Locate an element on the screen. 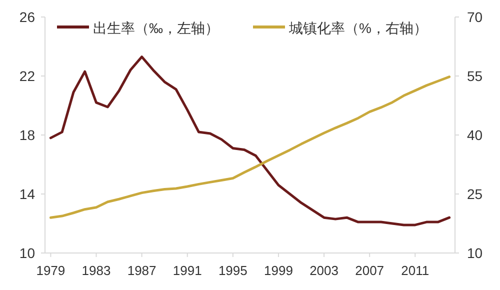  x-tick-label: 1995 is located at coordinates (233, 270).